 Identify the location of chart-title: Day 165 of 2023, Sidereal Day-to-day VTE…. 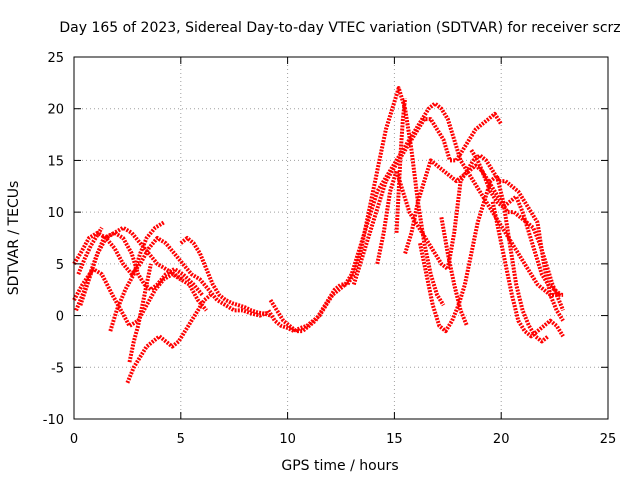
(339, 28).